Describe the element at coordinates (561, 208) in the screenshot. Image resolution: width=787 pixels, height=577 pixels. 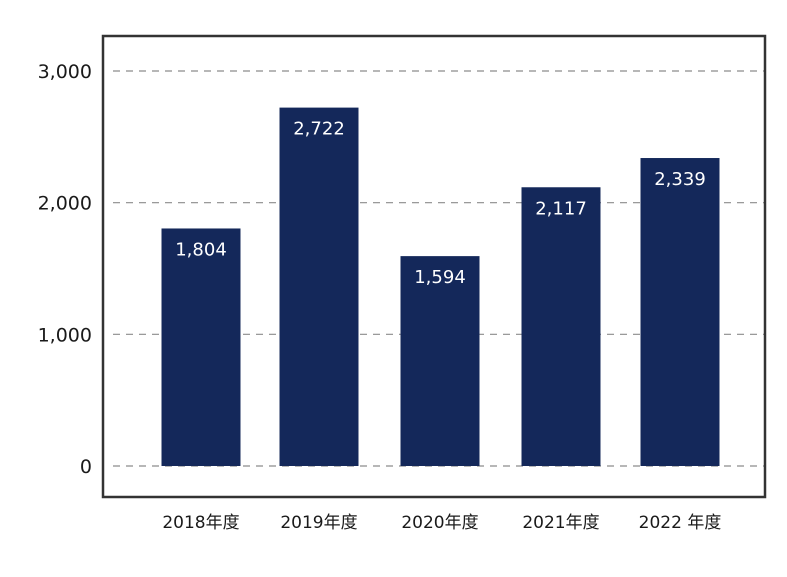
I see `bar-value-label: 2,117` at that location.